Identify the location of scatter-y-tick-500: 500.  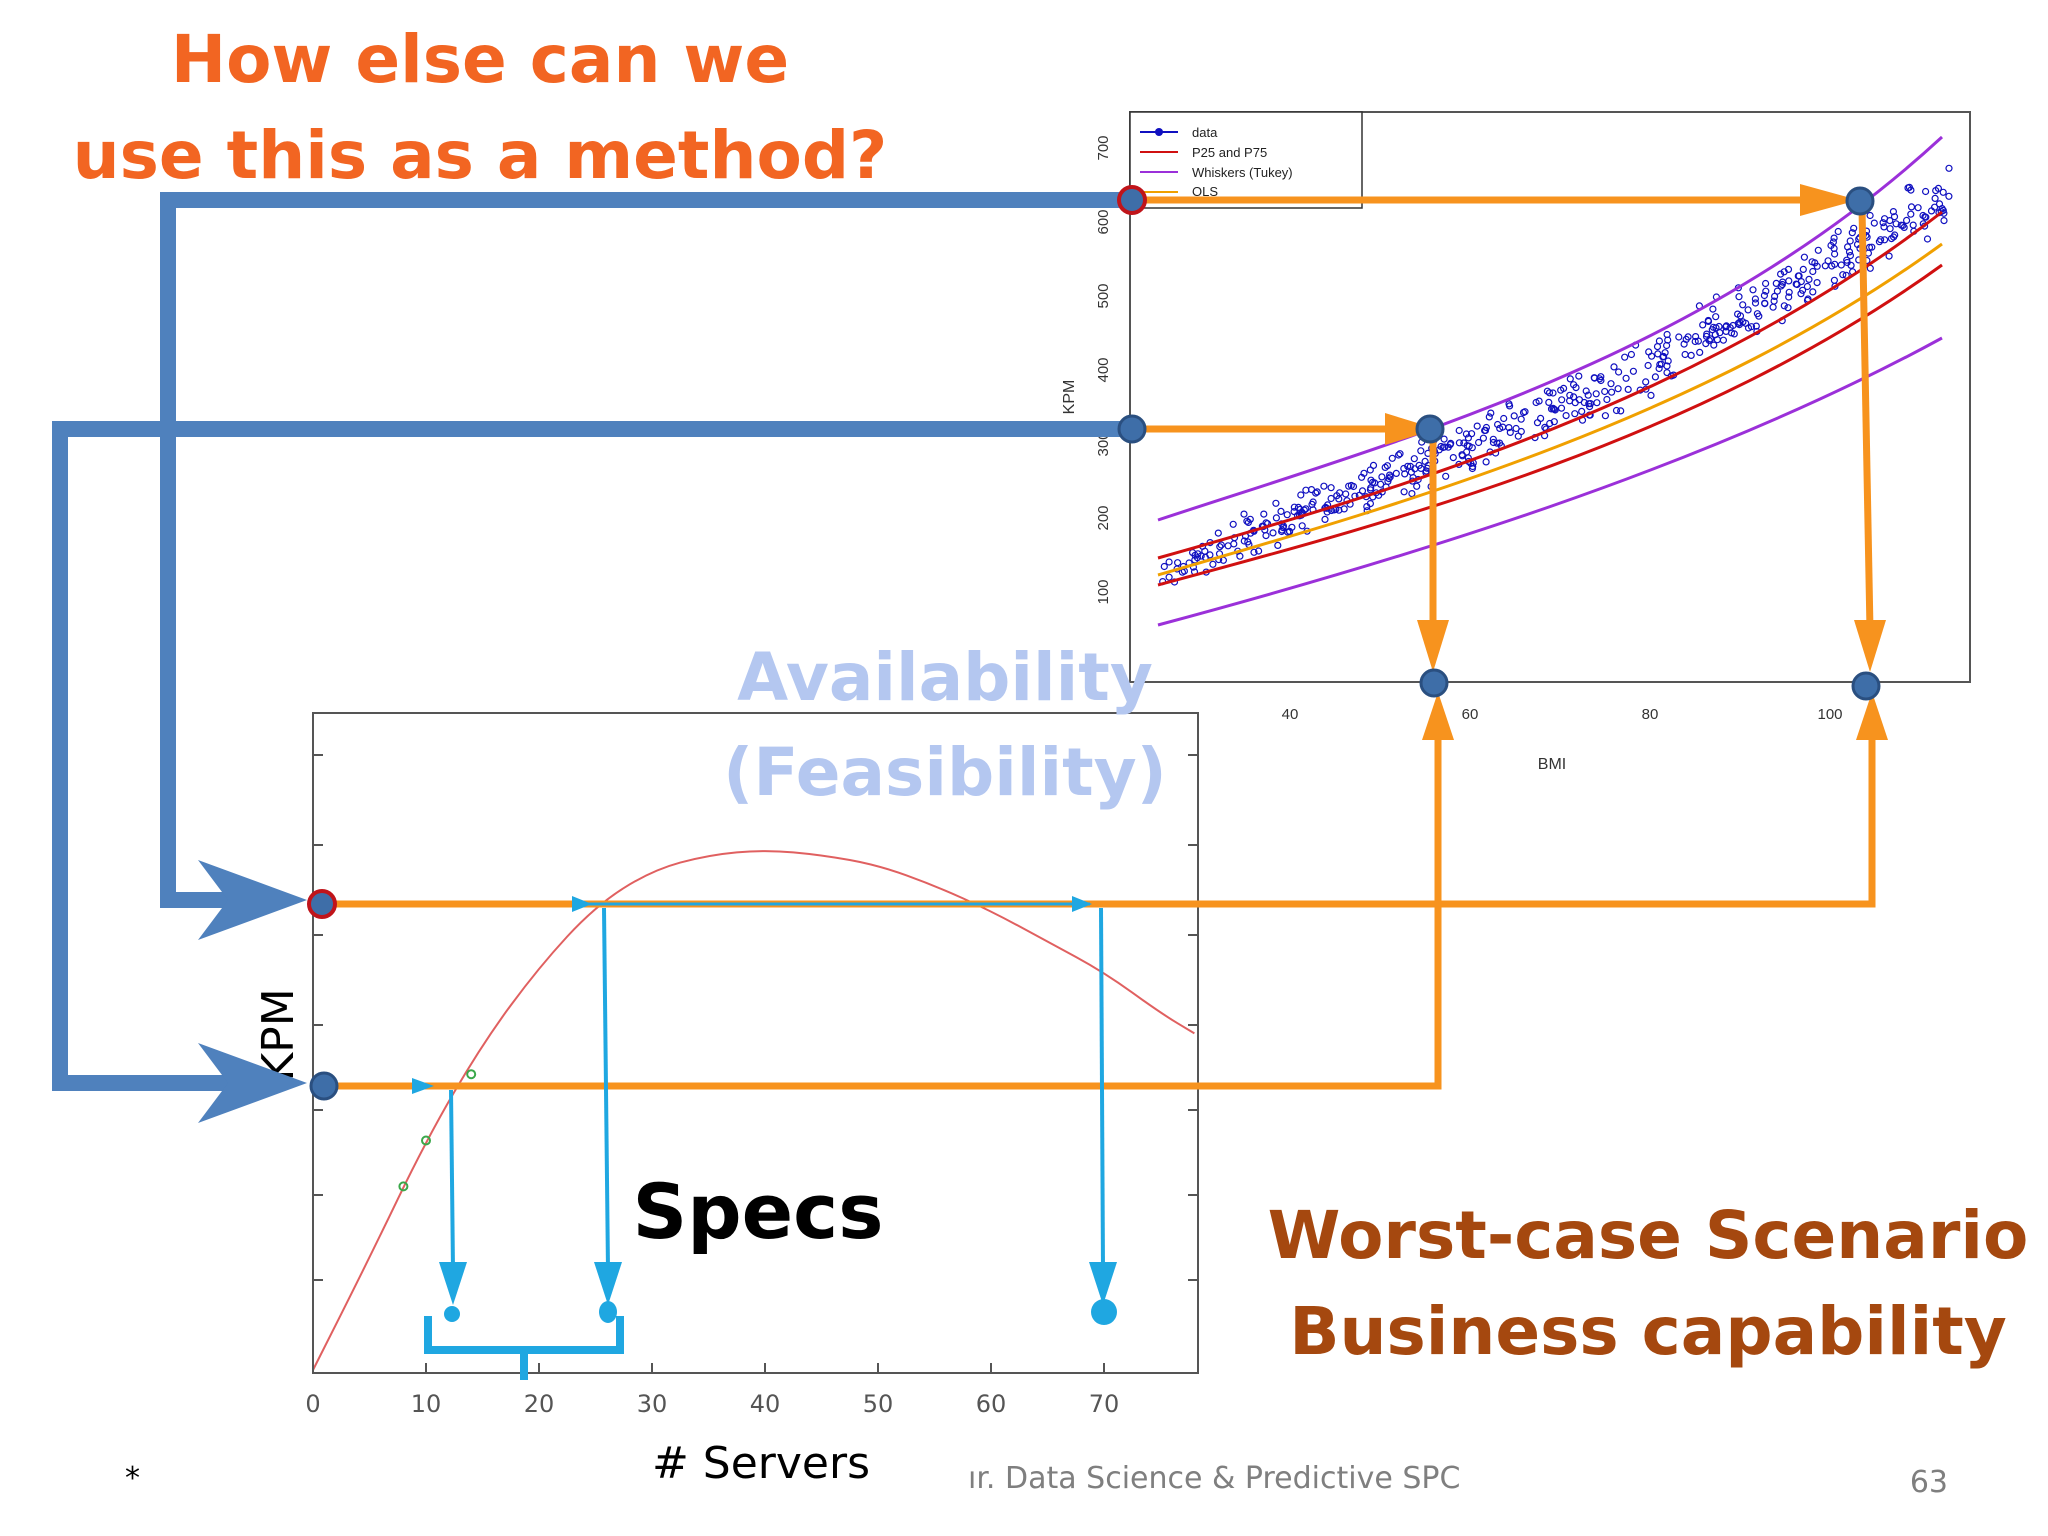
(1103, 295).